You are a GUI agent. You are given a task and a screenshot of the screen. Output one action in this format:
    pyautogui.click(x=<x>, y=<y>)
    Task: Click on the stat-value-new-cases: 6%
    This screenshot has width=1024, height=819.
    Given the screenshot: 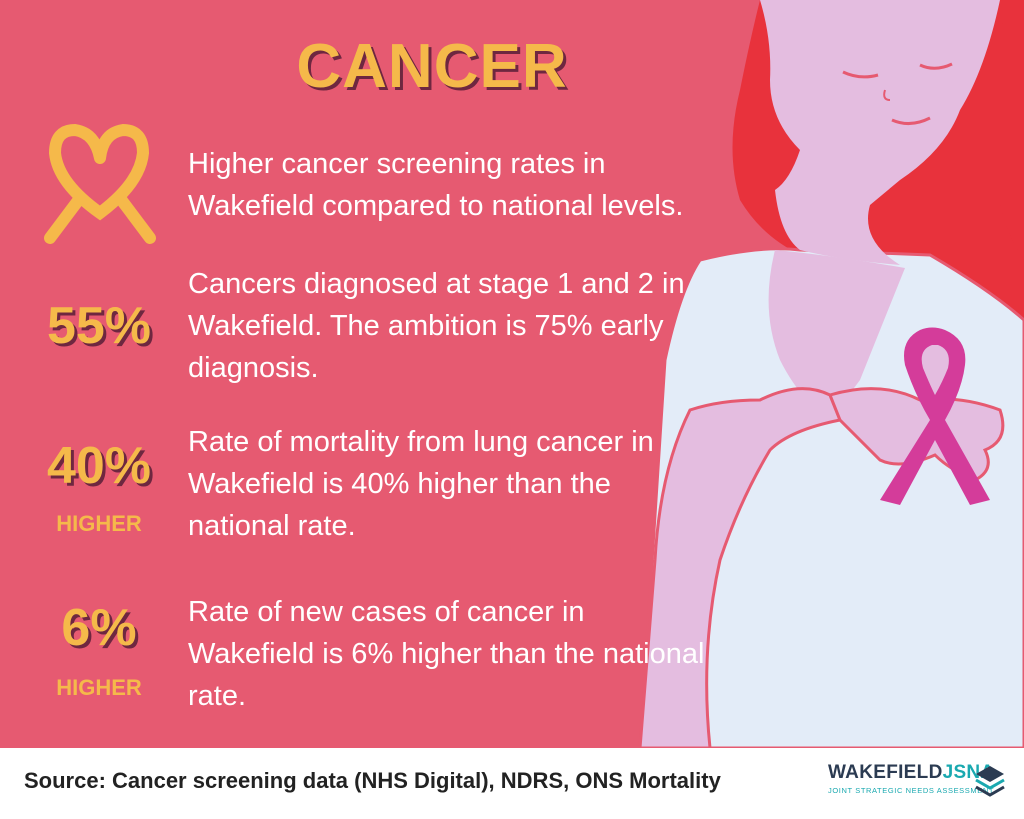 What is the action you would take?
    pyautogui.click(x=99, y=628)
    